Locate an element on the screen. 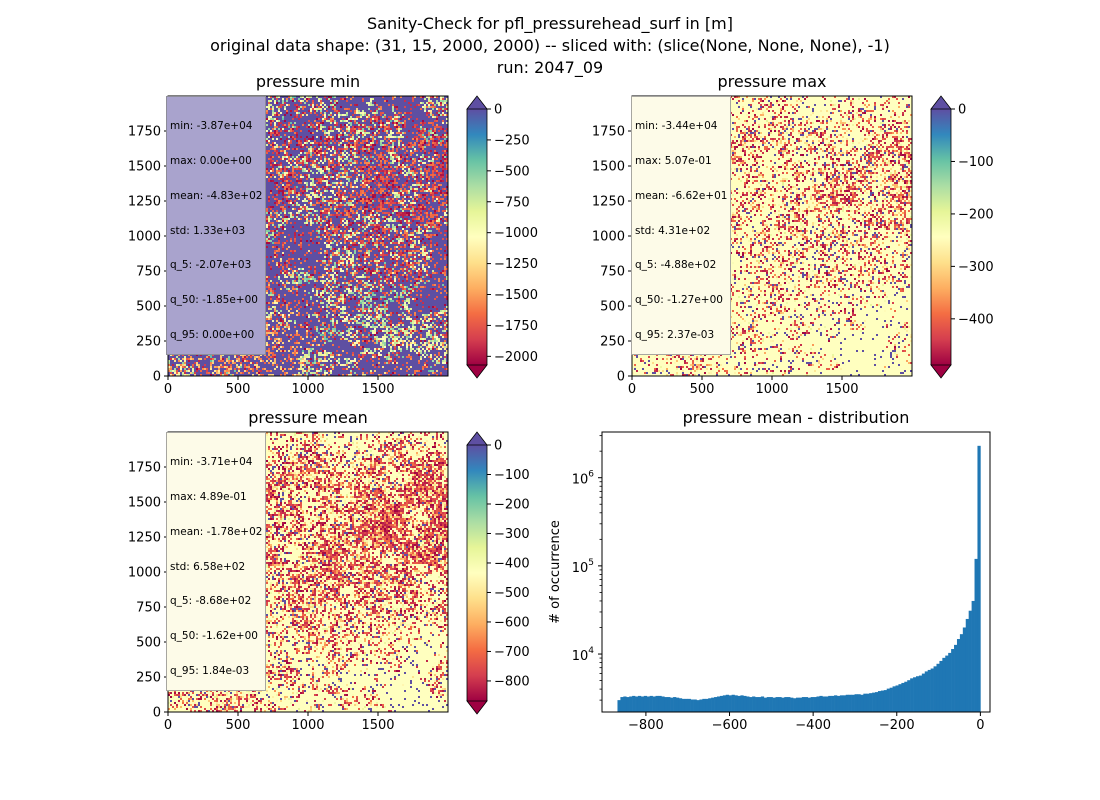 The height and width of the screenshot is (800, 1100). stats-line: q_50: -1.27e+00 is located at coordinates (679, 300).